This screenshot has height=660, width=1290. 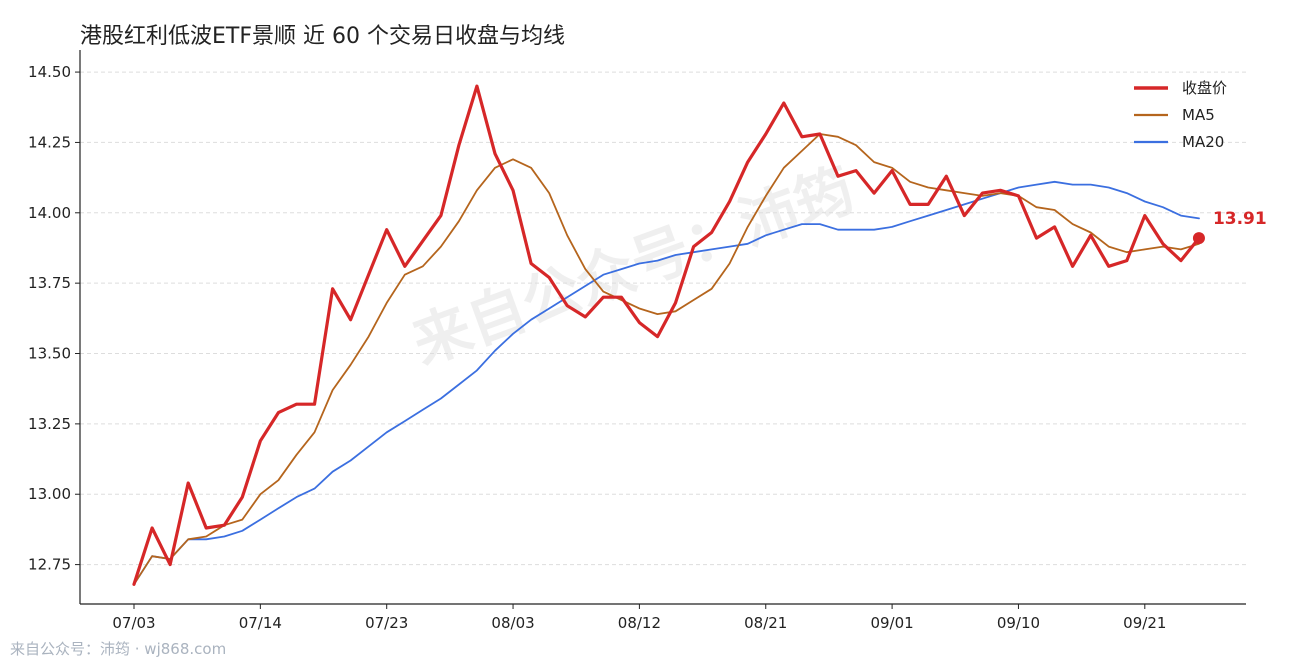 I want to click on x-tick-label: 07/03, so click(x=133, y=623).